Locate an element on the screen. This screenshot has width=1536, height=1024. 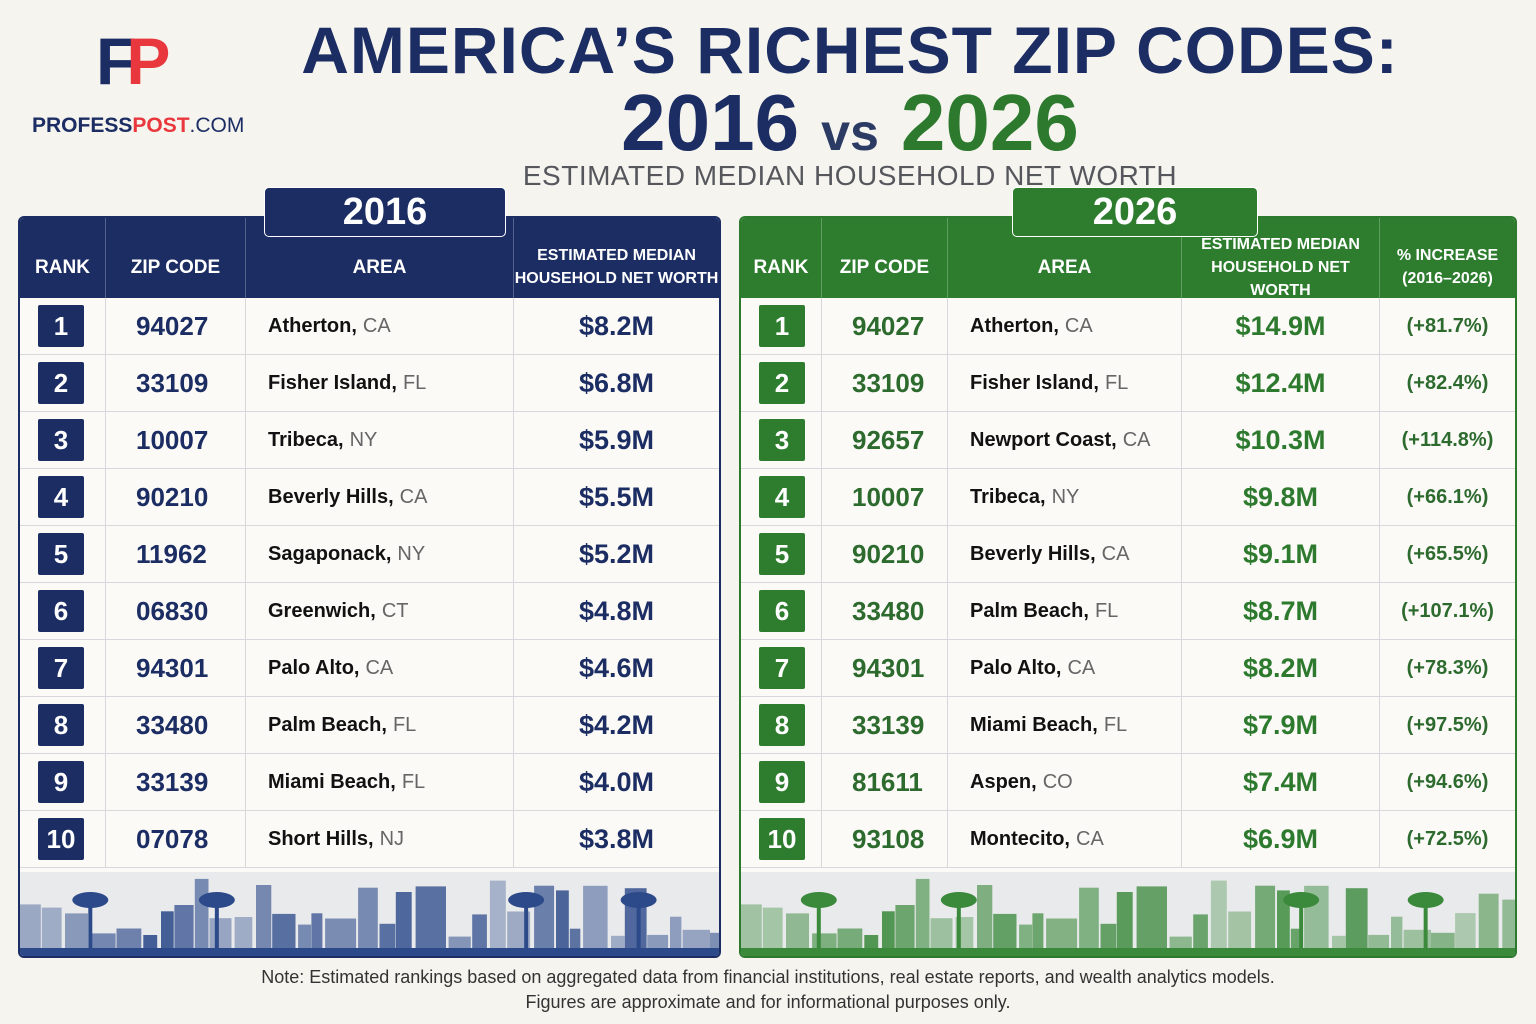
rank-badge: 3 is located at coordinates (782, 440).